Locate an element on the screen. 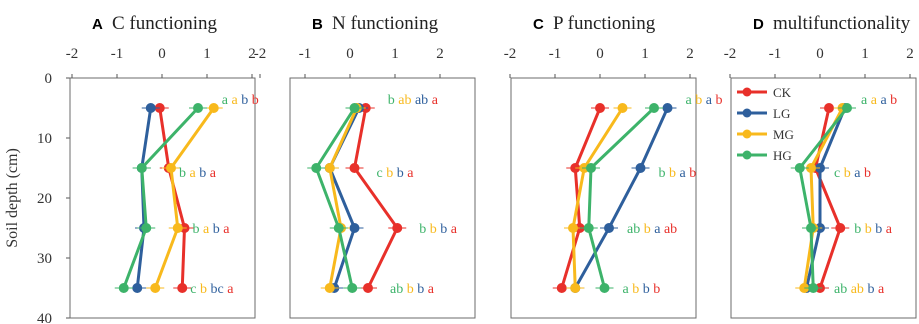 The width and height of the screenshot is (919, 324). legend-label: LG is located at coordinates (781, 113).